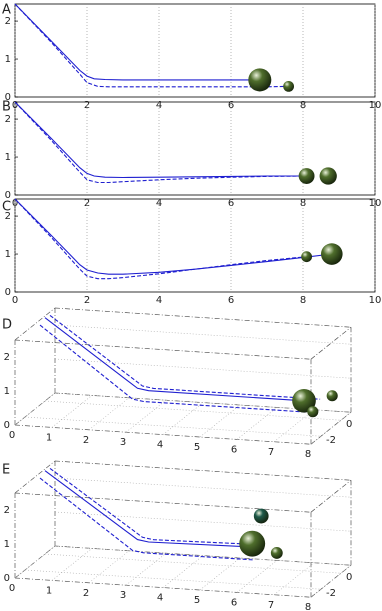 The image size is (382, 611). Describe the element at coordinates (6, 10) in the screenshot. I see `panel-letter: A` at that location.